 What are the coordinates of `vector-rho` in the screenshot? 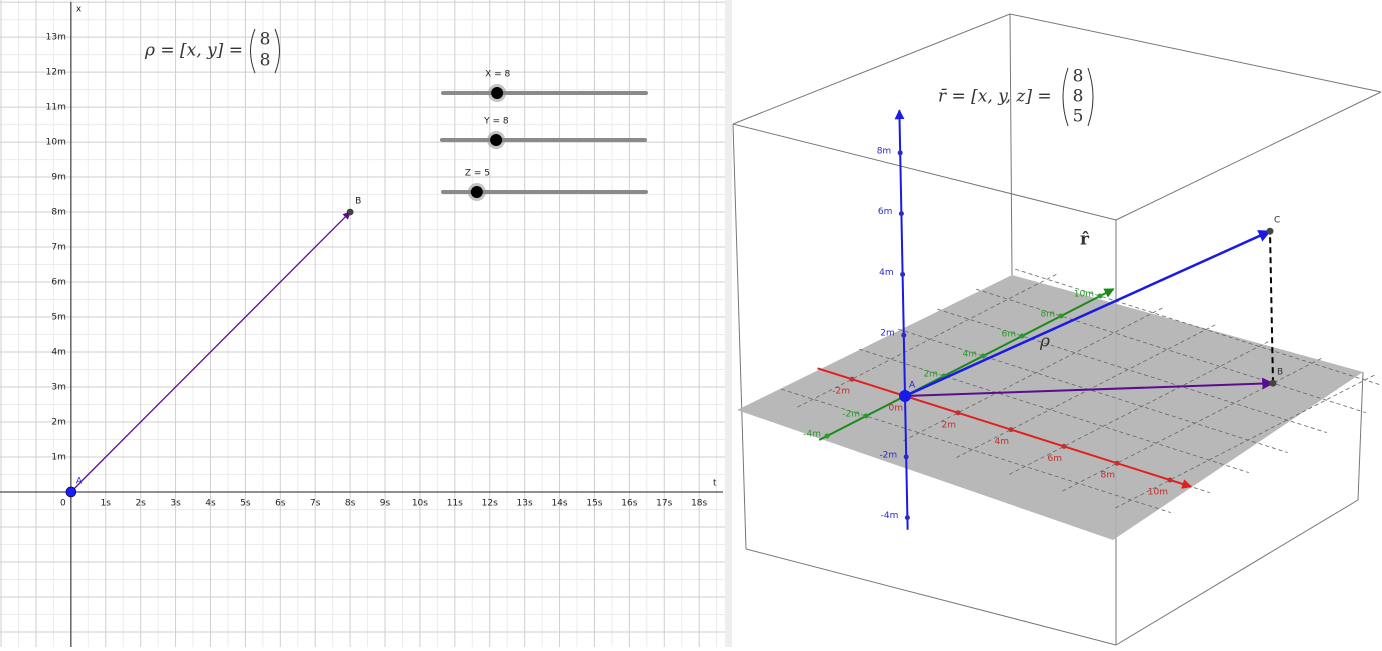 It's located at (210, 352).